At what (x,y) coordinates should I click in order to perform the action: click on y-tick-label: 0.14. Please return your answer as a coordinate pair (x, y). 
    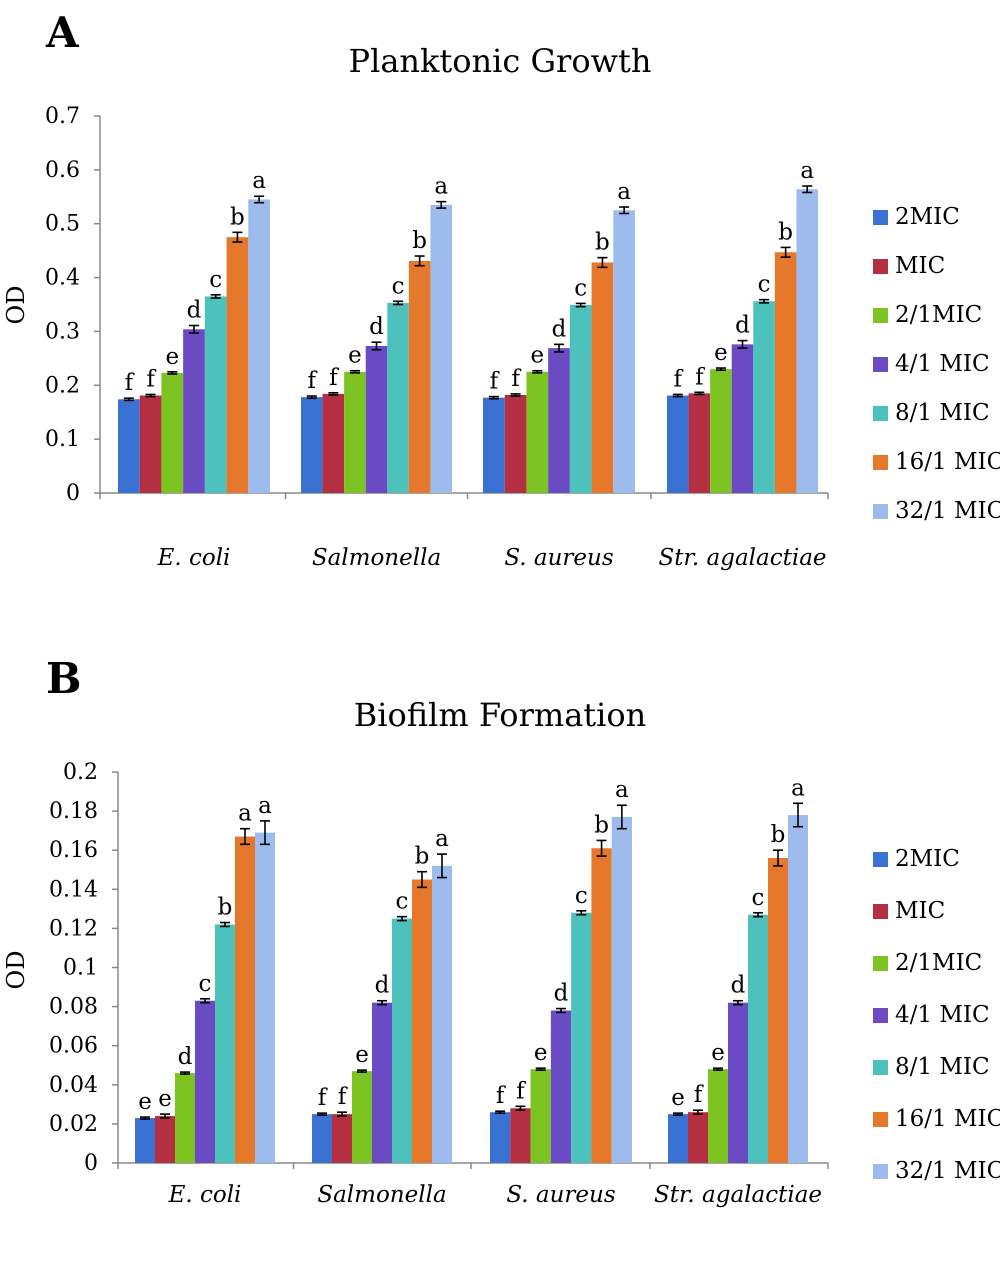
    Looking at the image, I should click on (73, 889).